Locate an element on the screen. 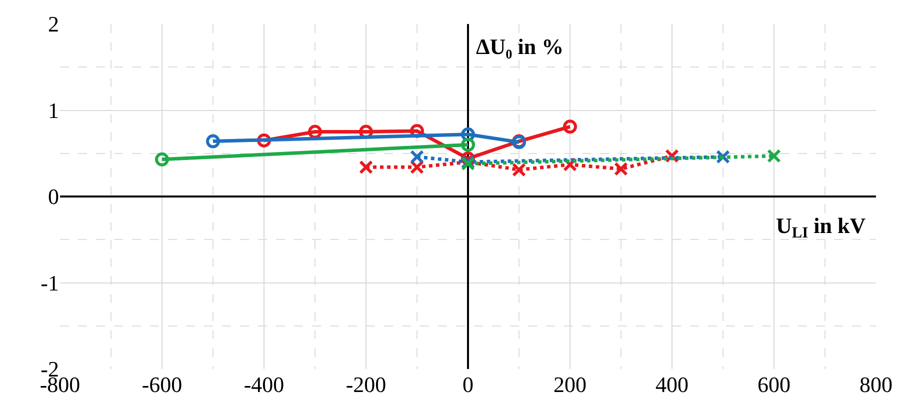 This screenshot has height=409, width=916. x-tick-label: 800 is located at coordinates (876, 384).